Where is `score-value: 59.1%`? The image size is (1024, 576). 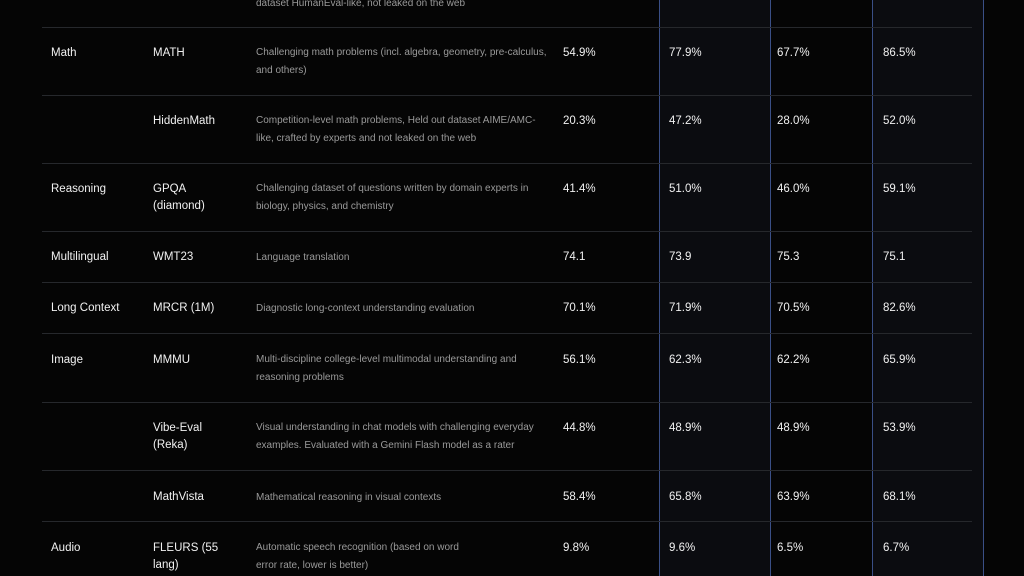 score-value: 59.1% is located at coordinates (899, 189).